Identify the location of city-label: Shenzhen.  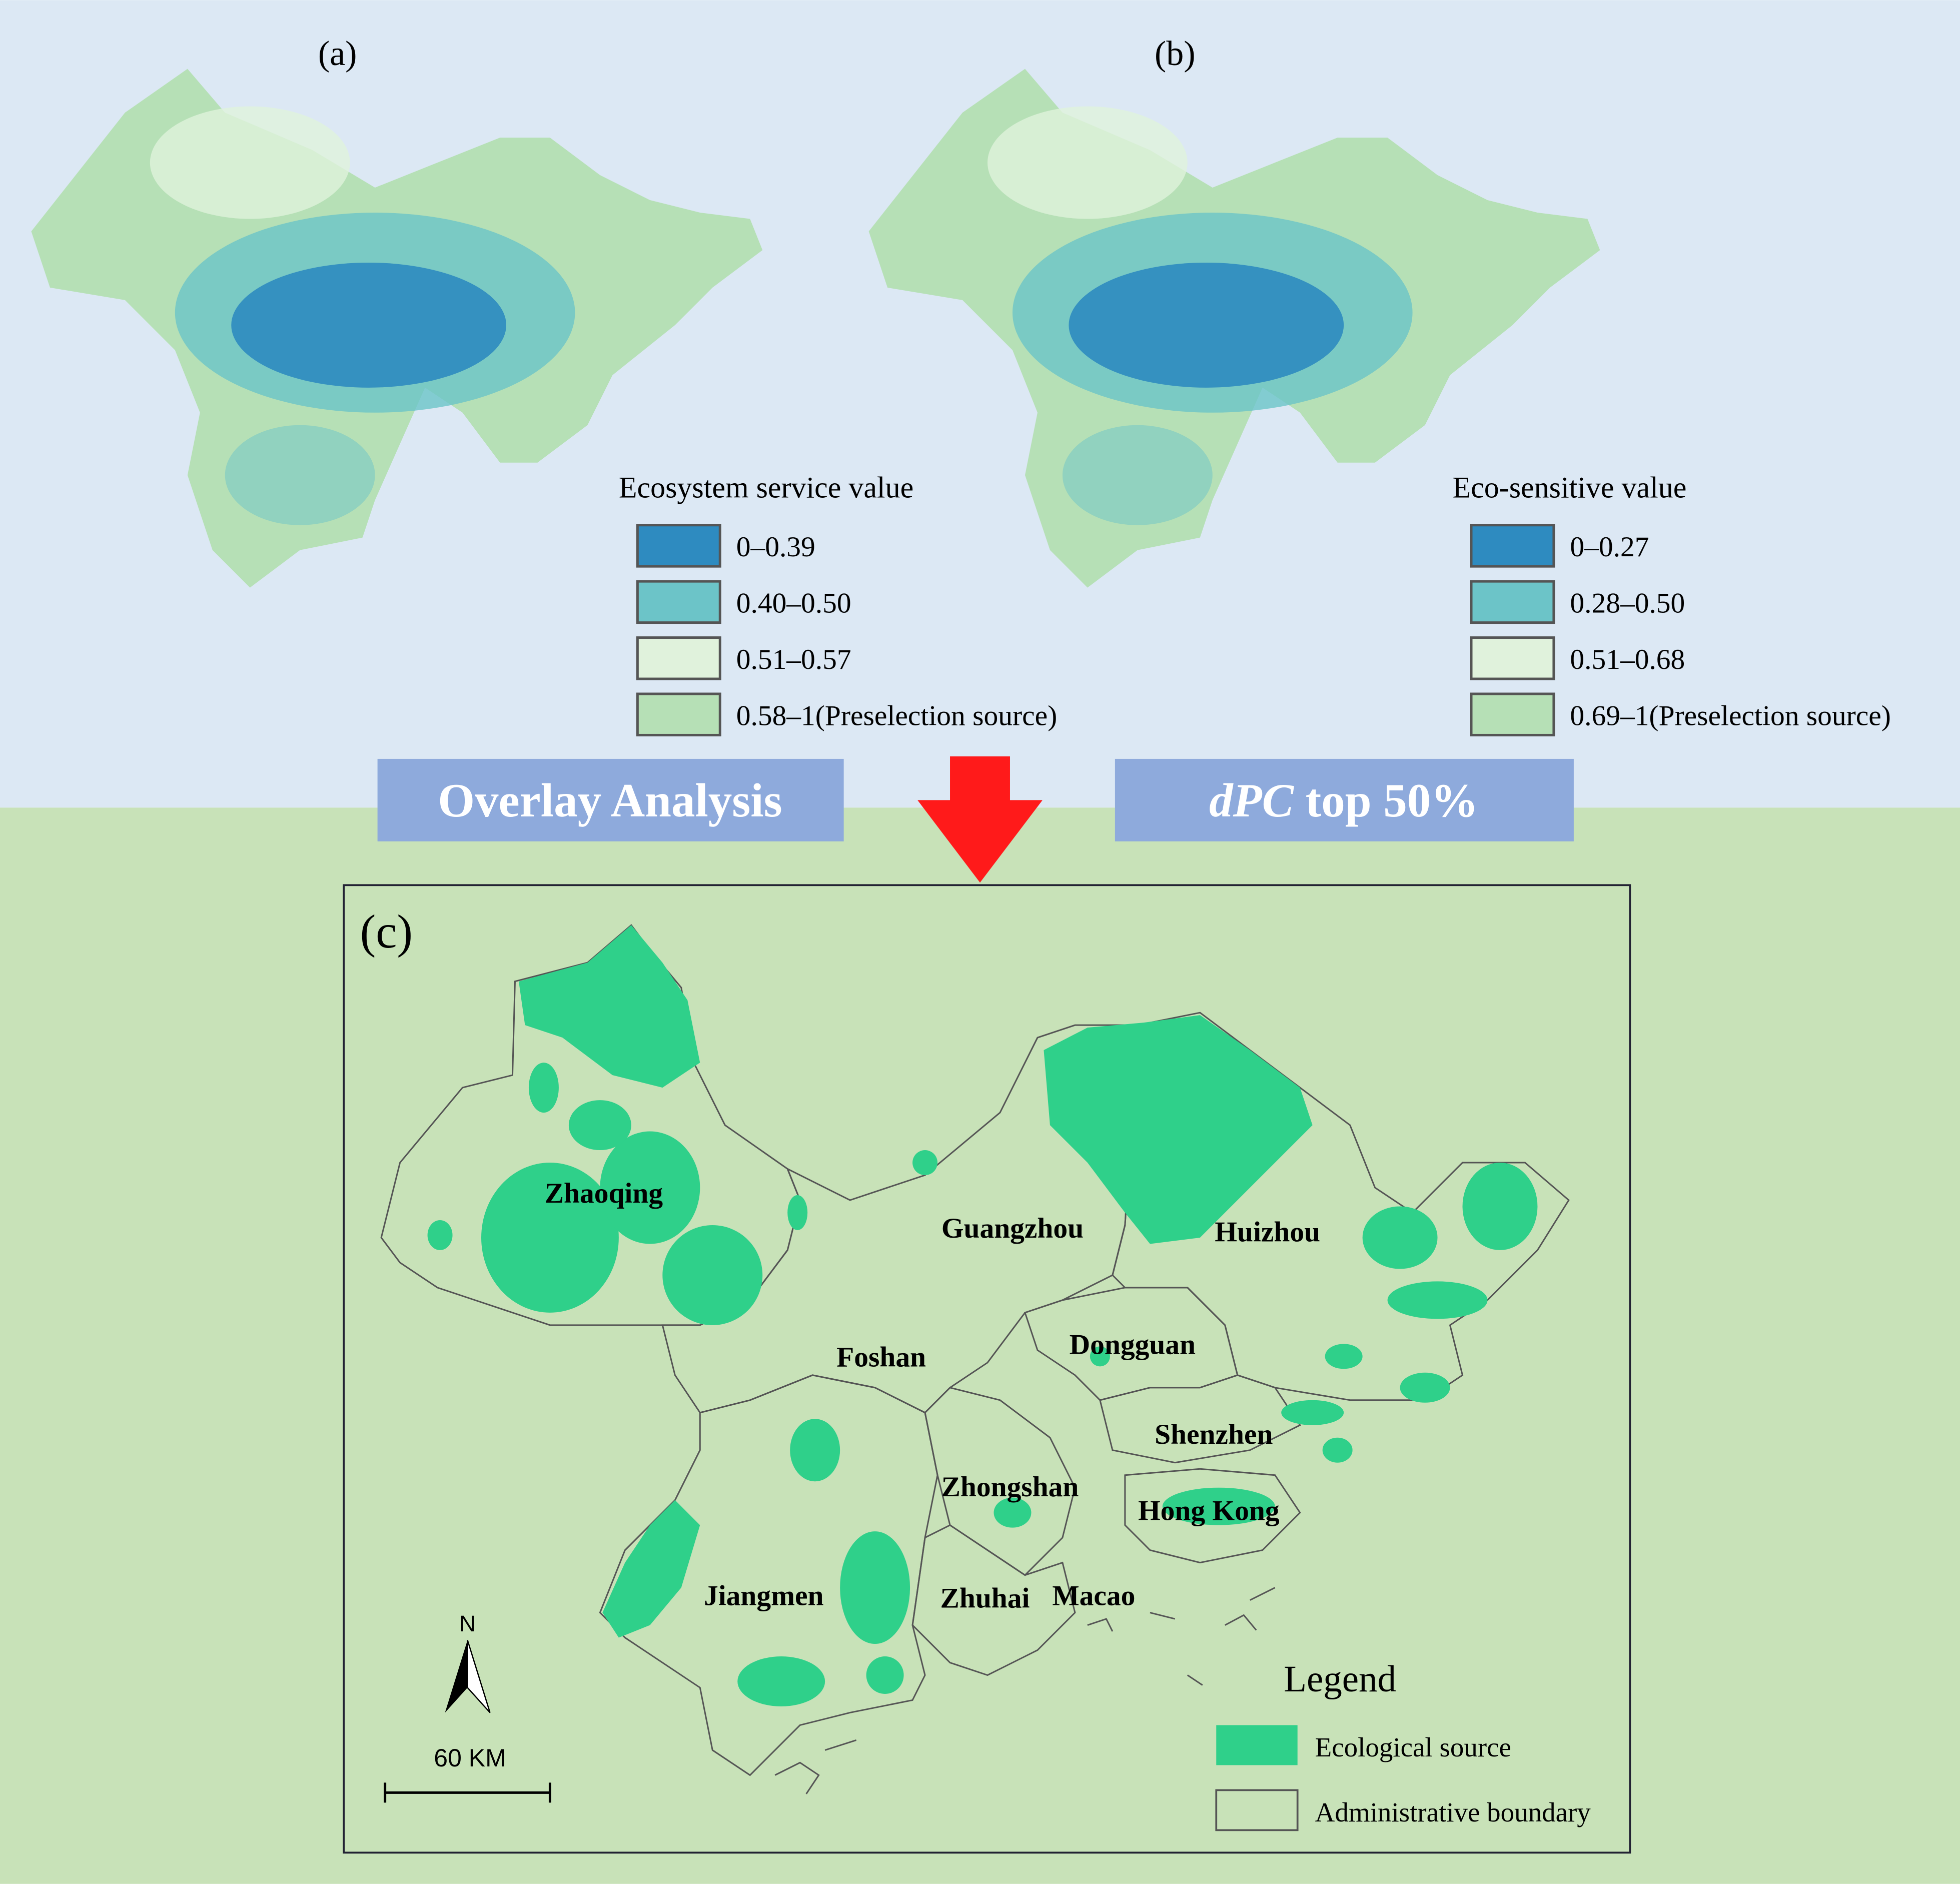
(1214, 1434).